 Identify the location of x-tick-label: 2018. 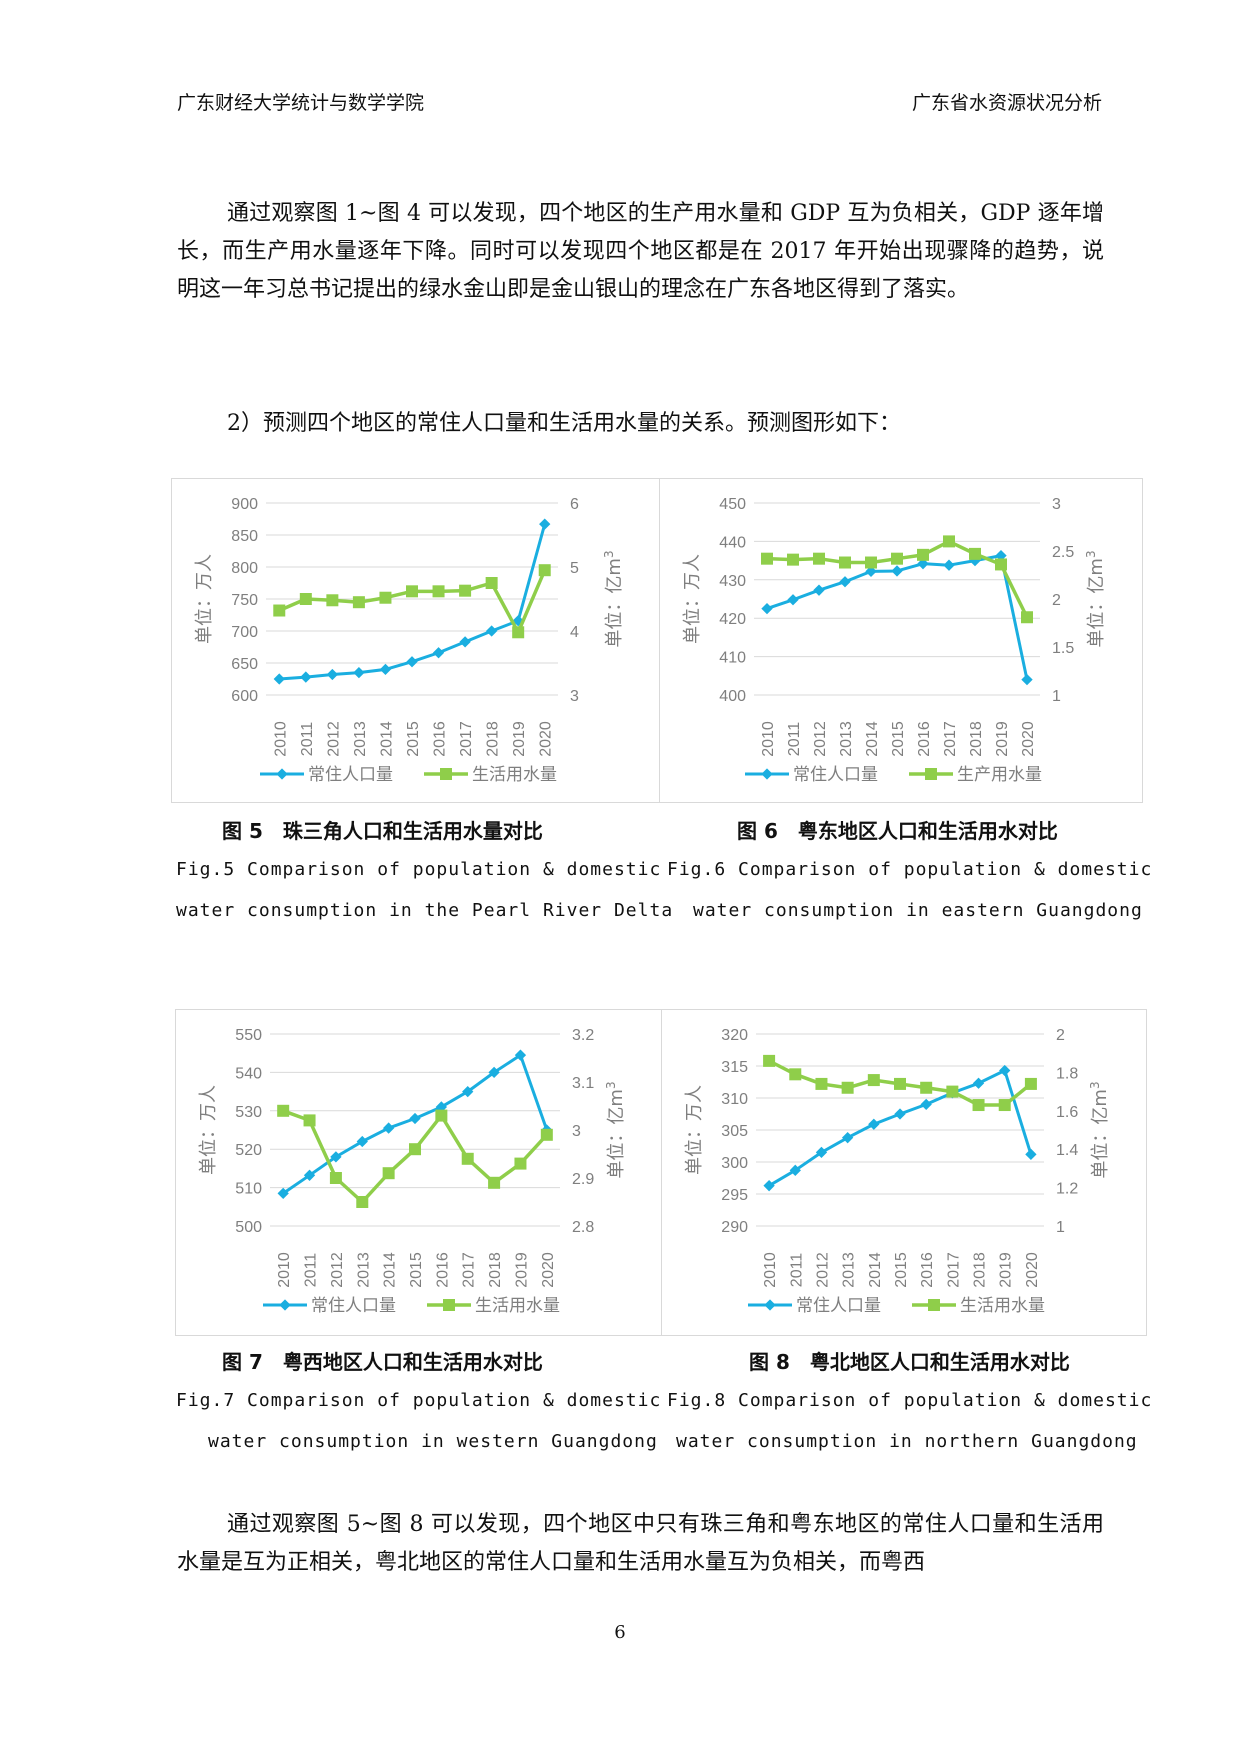
(980, 1270).